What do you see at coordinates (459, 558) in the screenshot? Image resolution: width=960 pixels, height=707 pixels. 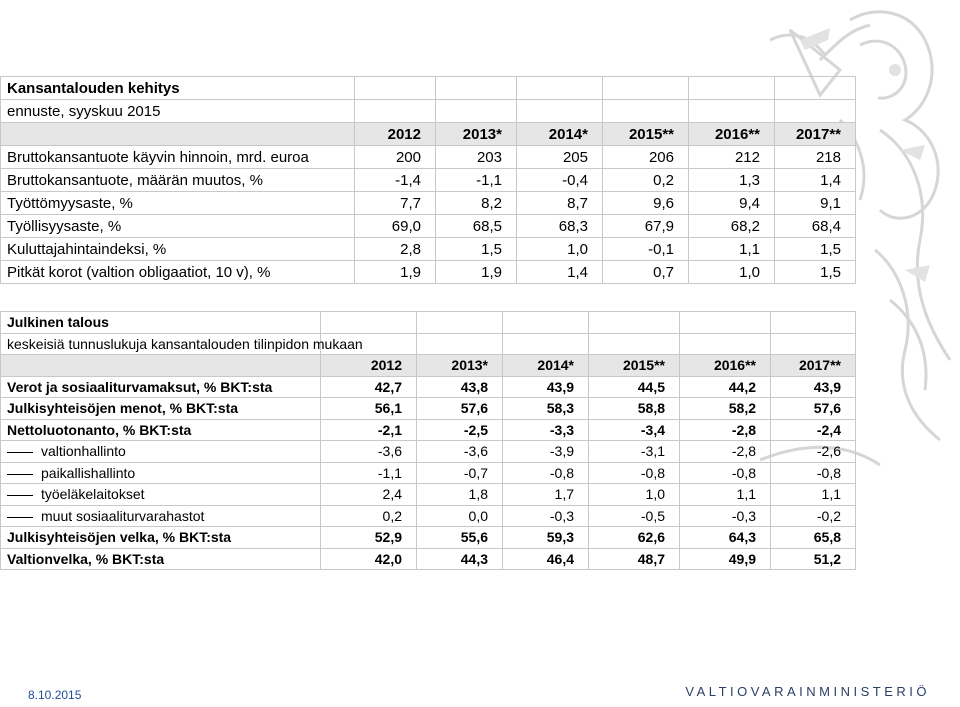 I see `cell-value: 44,3` at bounding box center [459, 558].